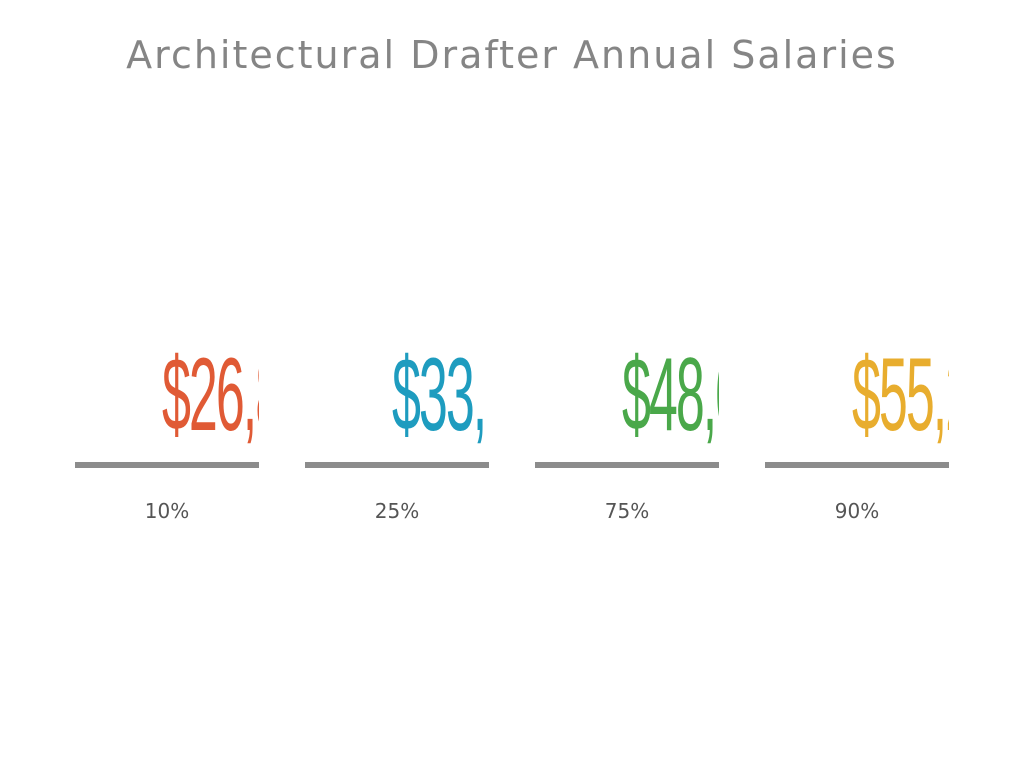 The width and height of the screenshot is (1024, 768). I want to click on stat-value: $55,275, so click(857, 395).